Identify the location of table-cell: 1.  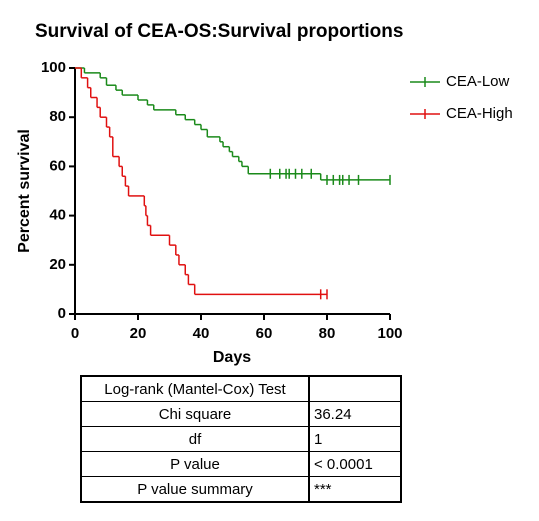
(355, 439).